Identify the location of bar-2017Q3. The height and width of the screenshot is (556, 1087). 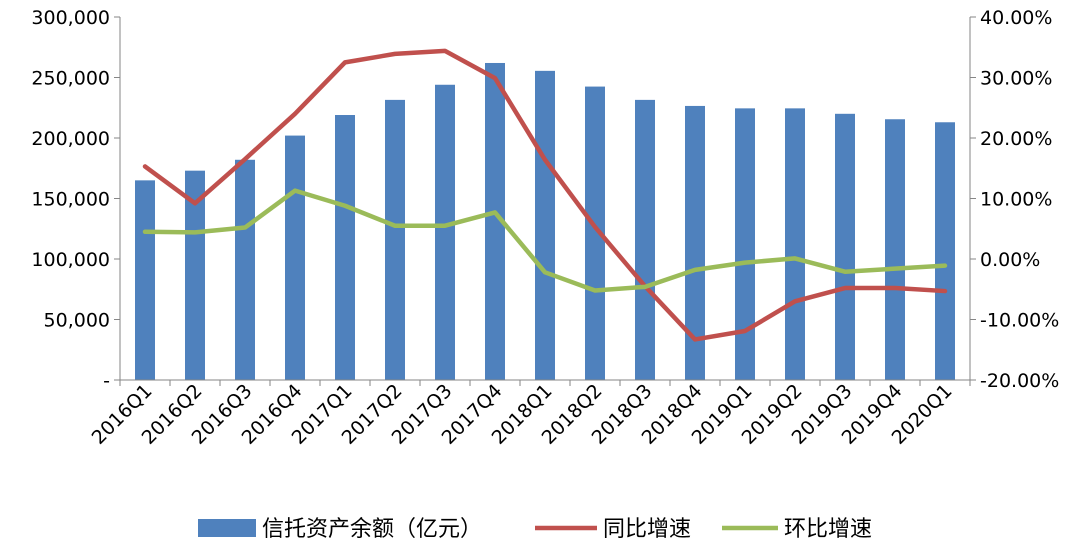
(445, 232).